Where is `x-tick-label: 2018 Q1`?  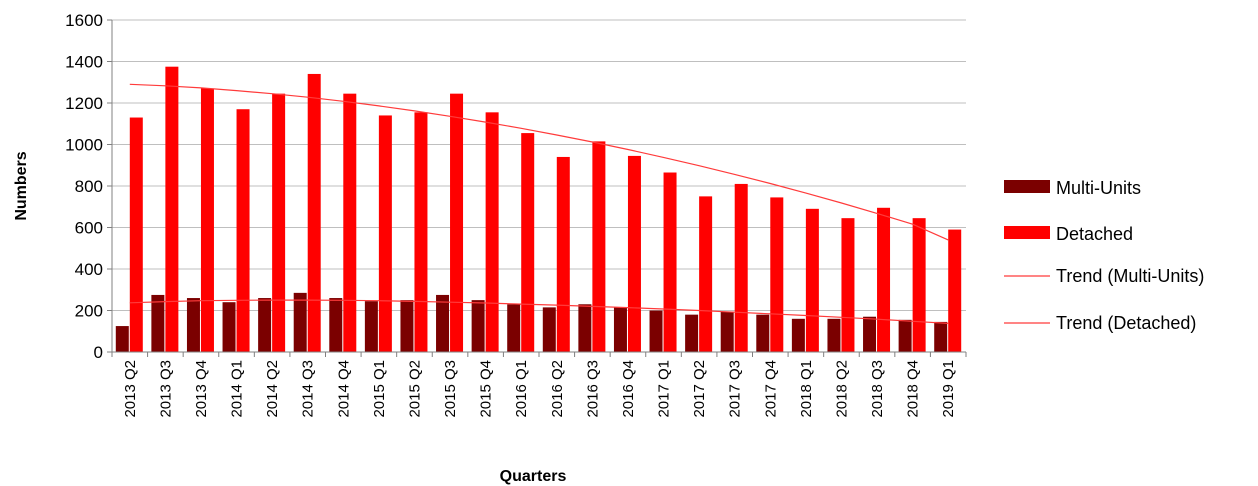 x-tick-label: 2018 Q1 is located at coordinates (806, 389).